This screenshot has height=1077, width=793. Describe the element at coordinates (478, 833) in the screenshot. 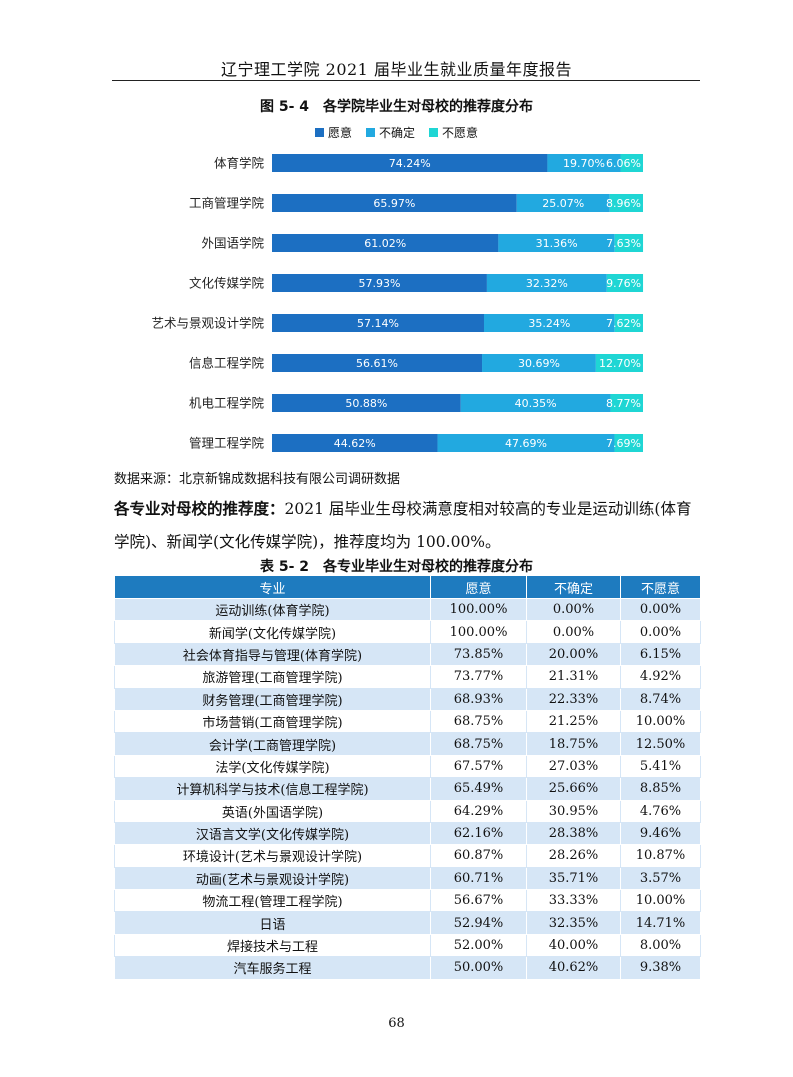

I see `cell-willing: 62.16%` at that location.